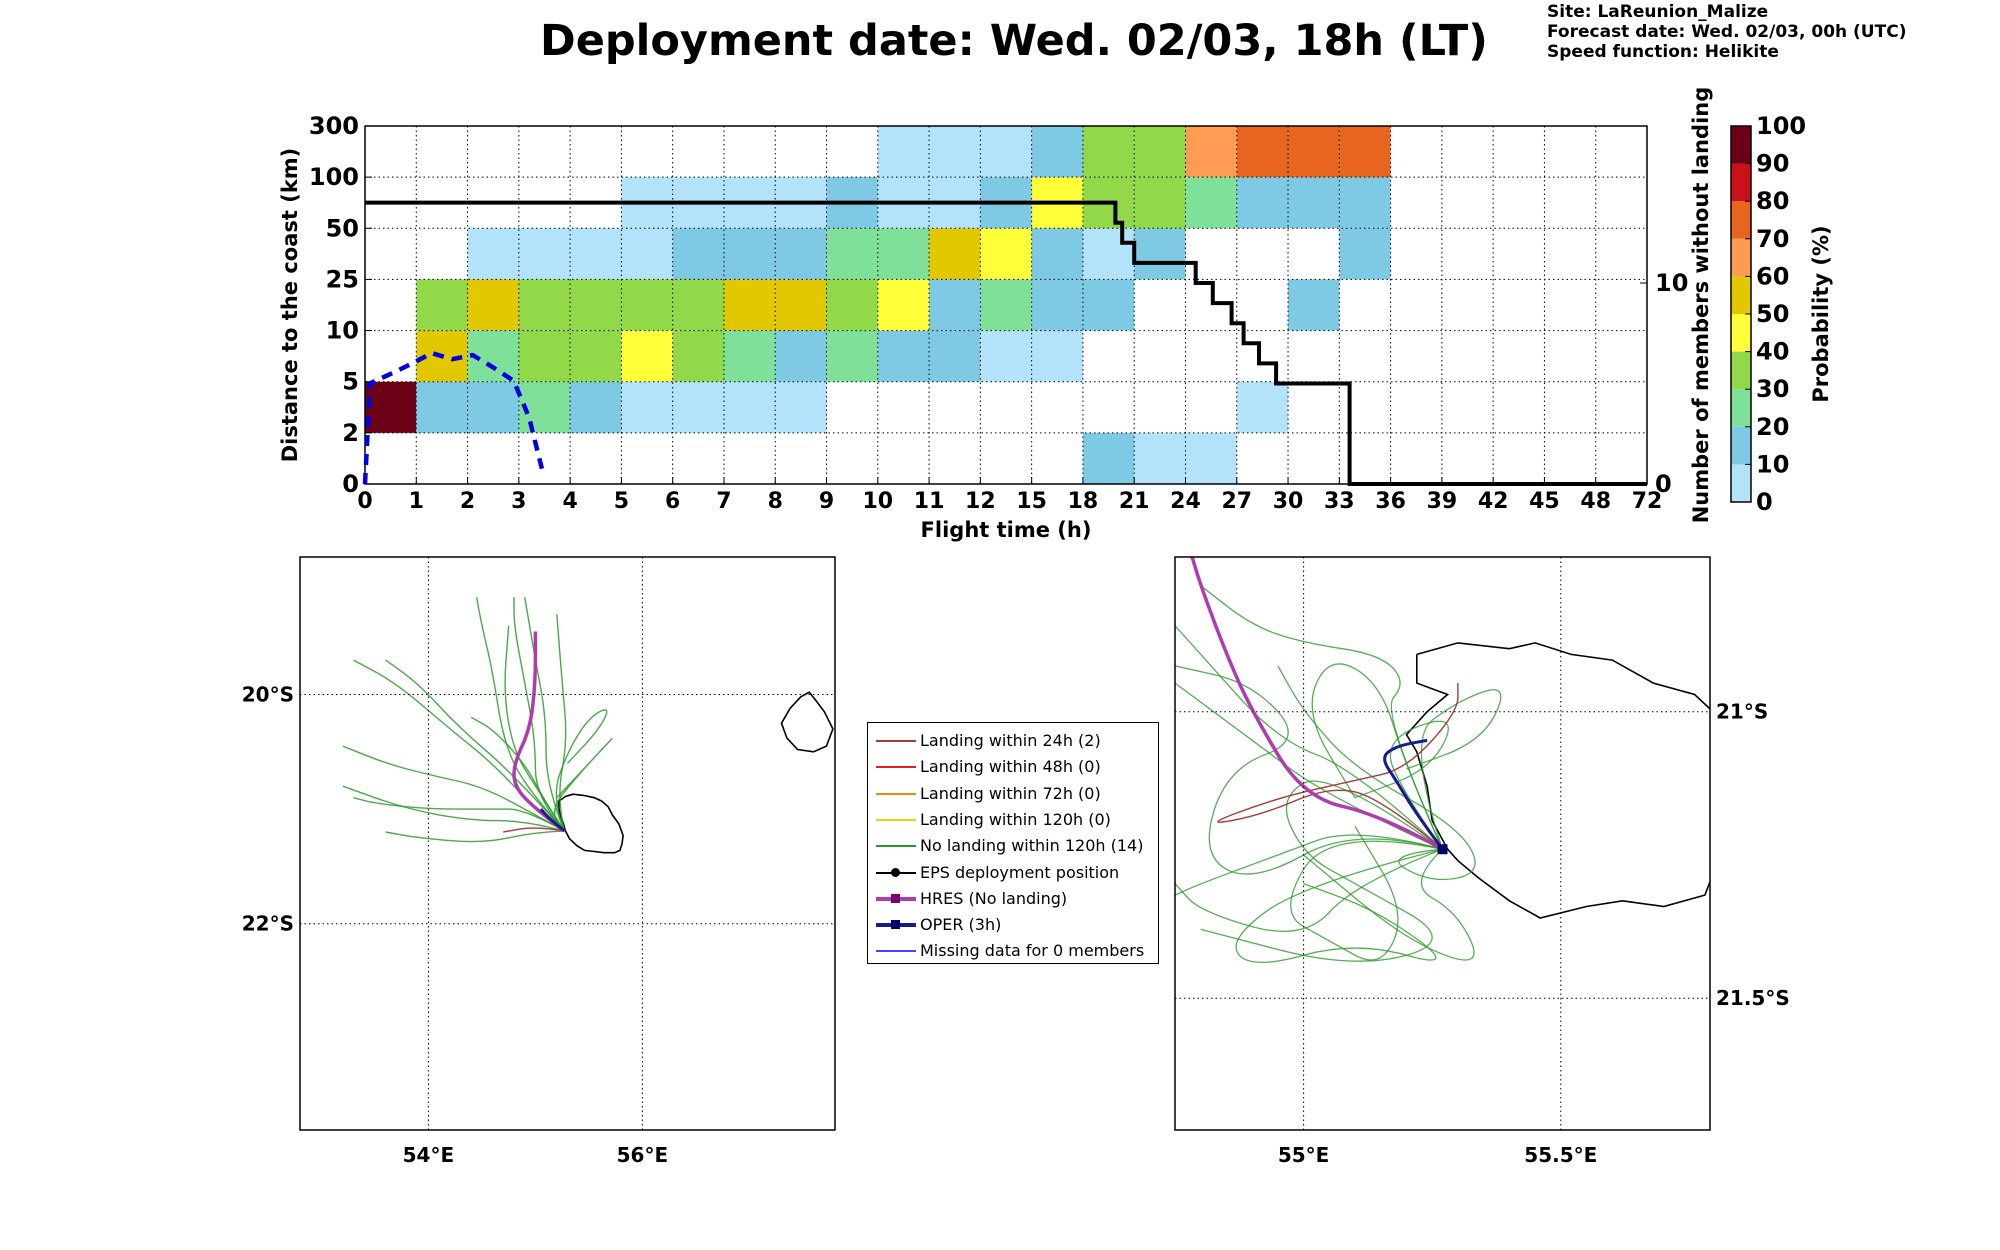  What do you see at coordinates (569, 501) in the screenshot?
I see `x-tick-label: 4` at bounding box center [569, 501].